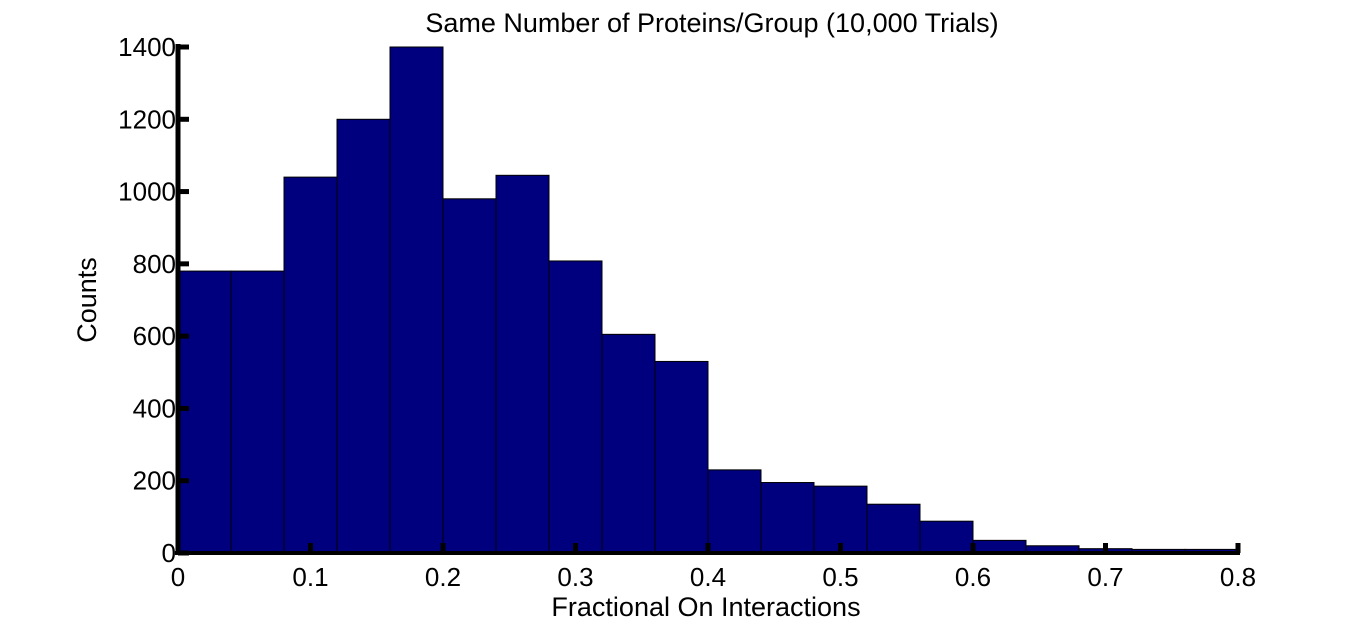 The height and width of the screenshot is (628, 1366). What do you see at coordinates (169, 553) in the screenshot?
I see `y-tick-label: 0` at bounding box center [169, 553].